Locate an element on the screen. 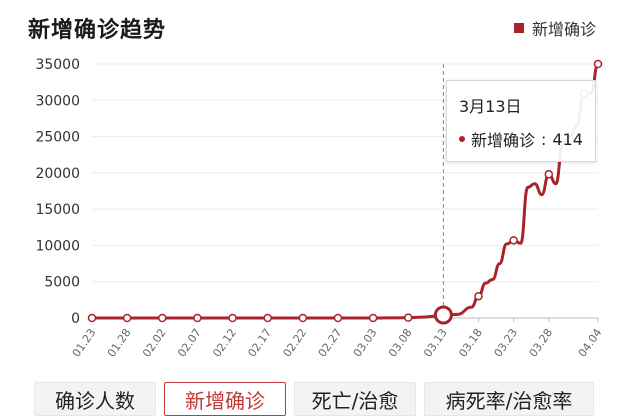 Image resolution: width=640 pixels, height=416 pixels. x-tick-label: 02.27 is located at coordinates (330, 342).